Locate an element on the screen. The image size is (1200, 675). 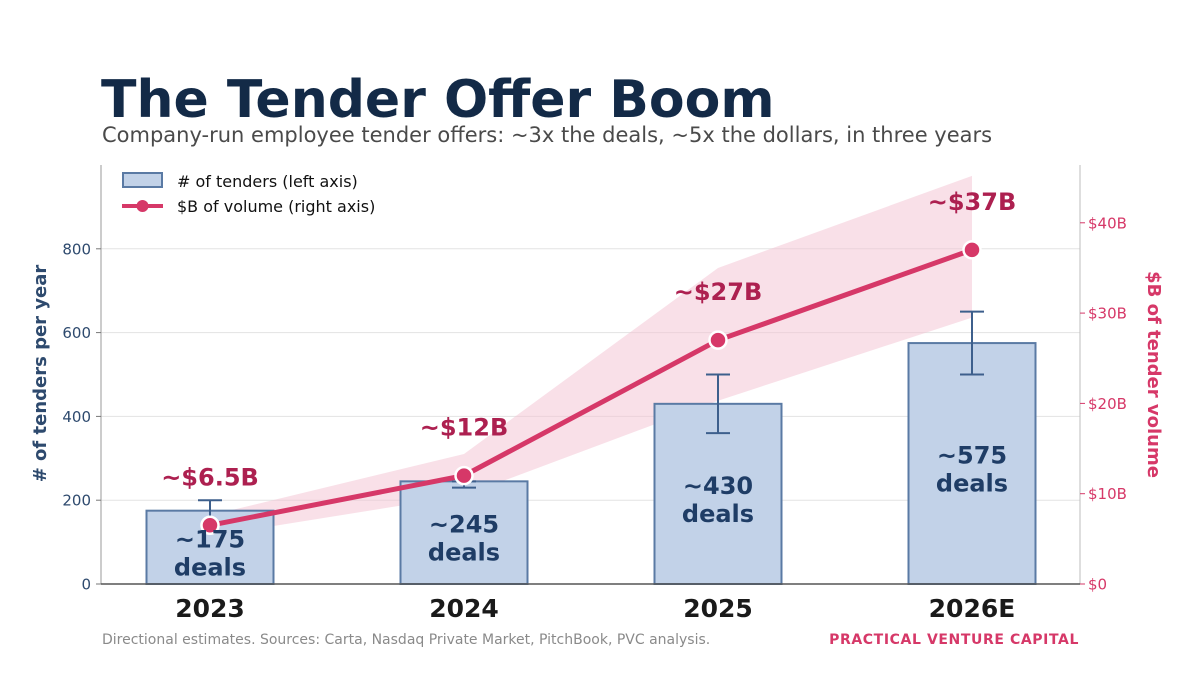
legend-label-tenders: # of tenders (left axis) is located at coordinates (267, 181).